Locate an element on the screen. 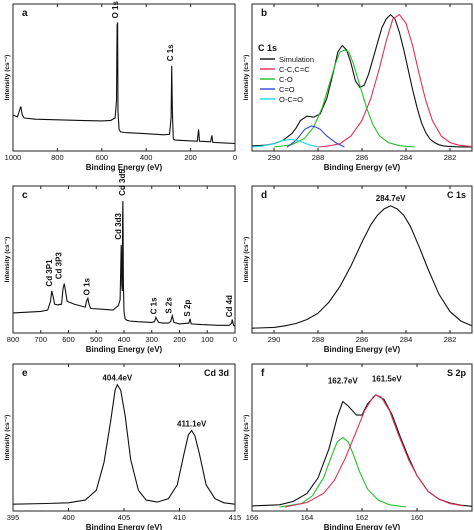 The image size is (474, 530). legend-entry: Simulation is located at coordinates (296, 59).